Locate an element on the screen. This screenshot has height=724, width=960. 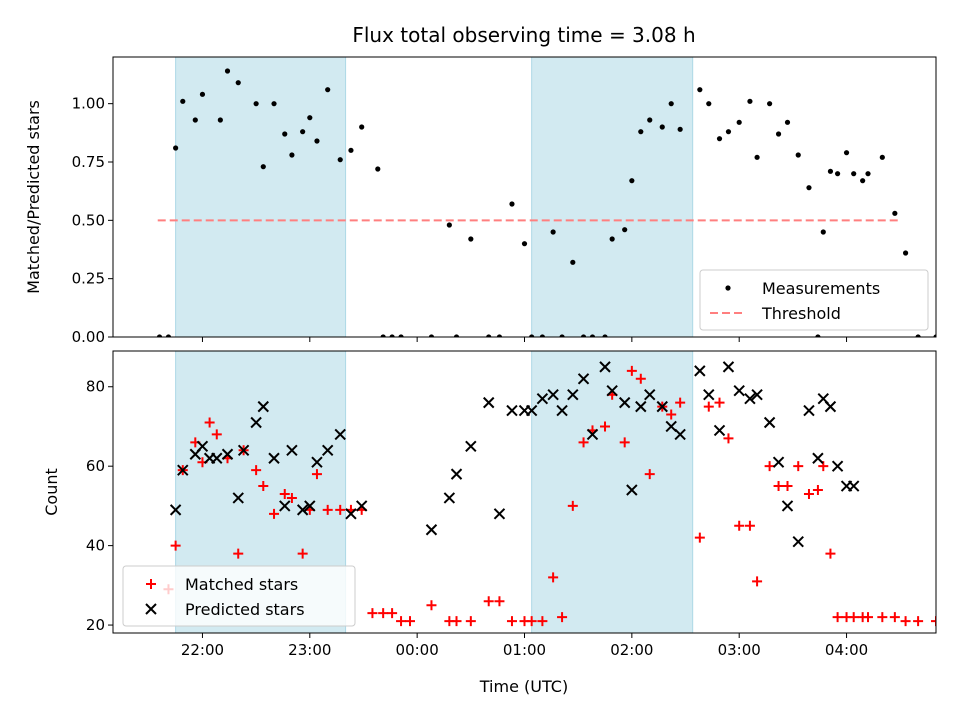
x-tick-label: 02:00 is located at coordinates (631, 650).